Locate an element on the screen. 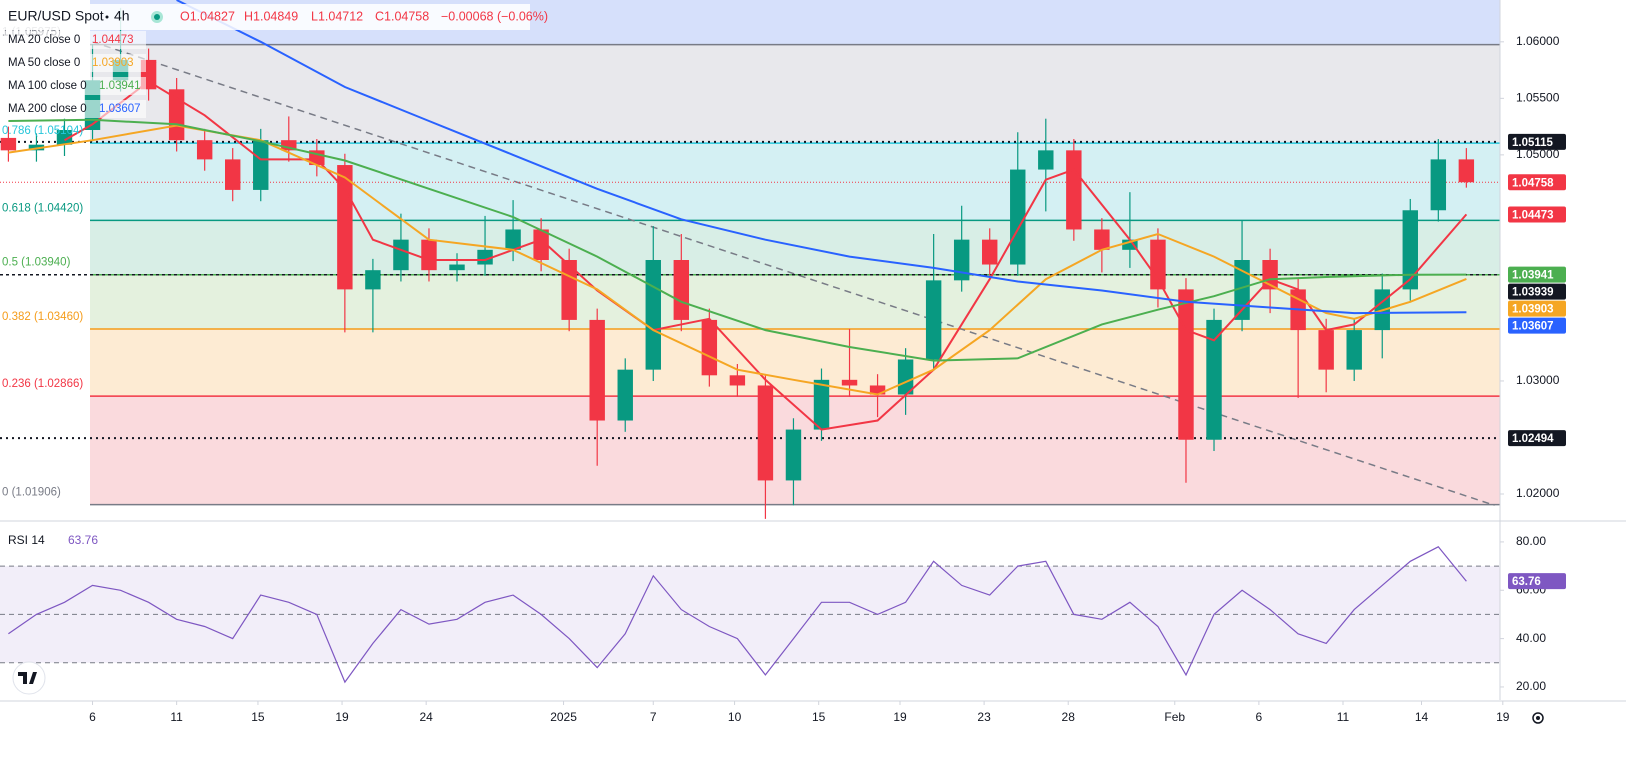  price-badge: 1.04473 is located at coordinates (1533, 215).